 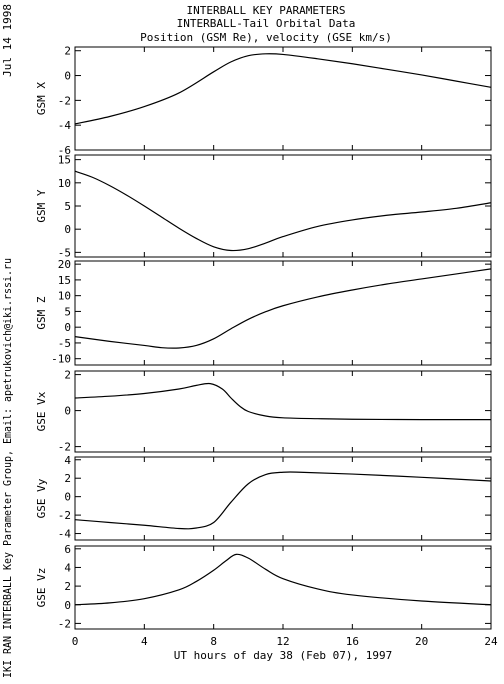 What do you see at coordinates (67, 549) in the screenshot?
I see `y-tick-label: 6` at bounding box center [67, 549].